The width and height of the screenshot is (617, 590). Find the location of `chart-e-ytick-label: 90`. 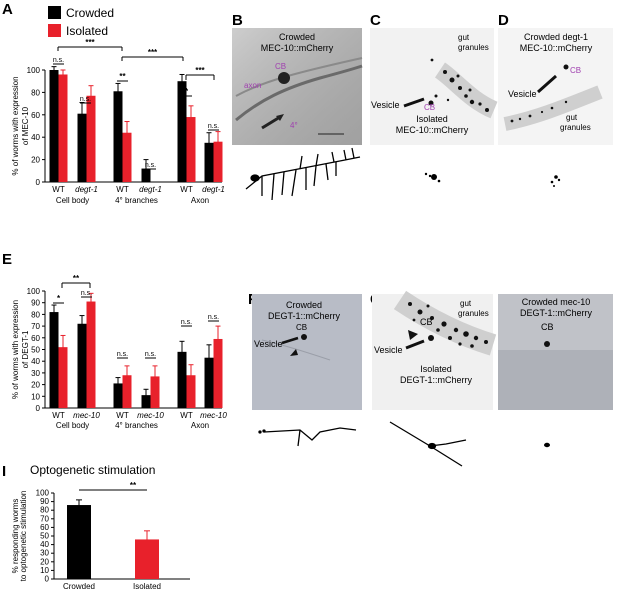

chart-e-ytick-label: 90 is located at coordinates (35, 303).